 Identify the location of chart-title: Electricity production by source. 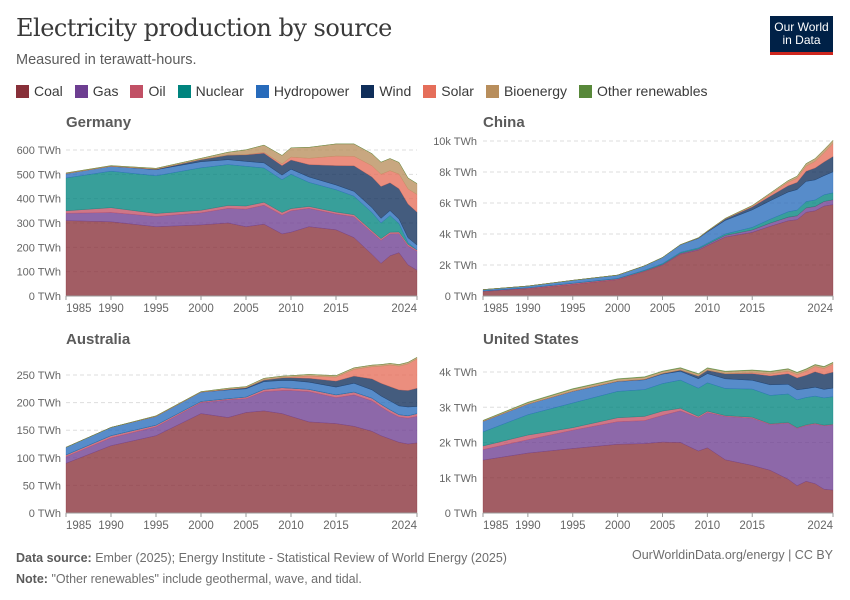
(204, 28).